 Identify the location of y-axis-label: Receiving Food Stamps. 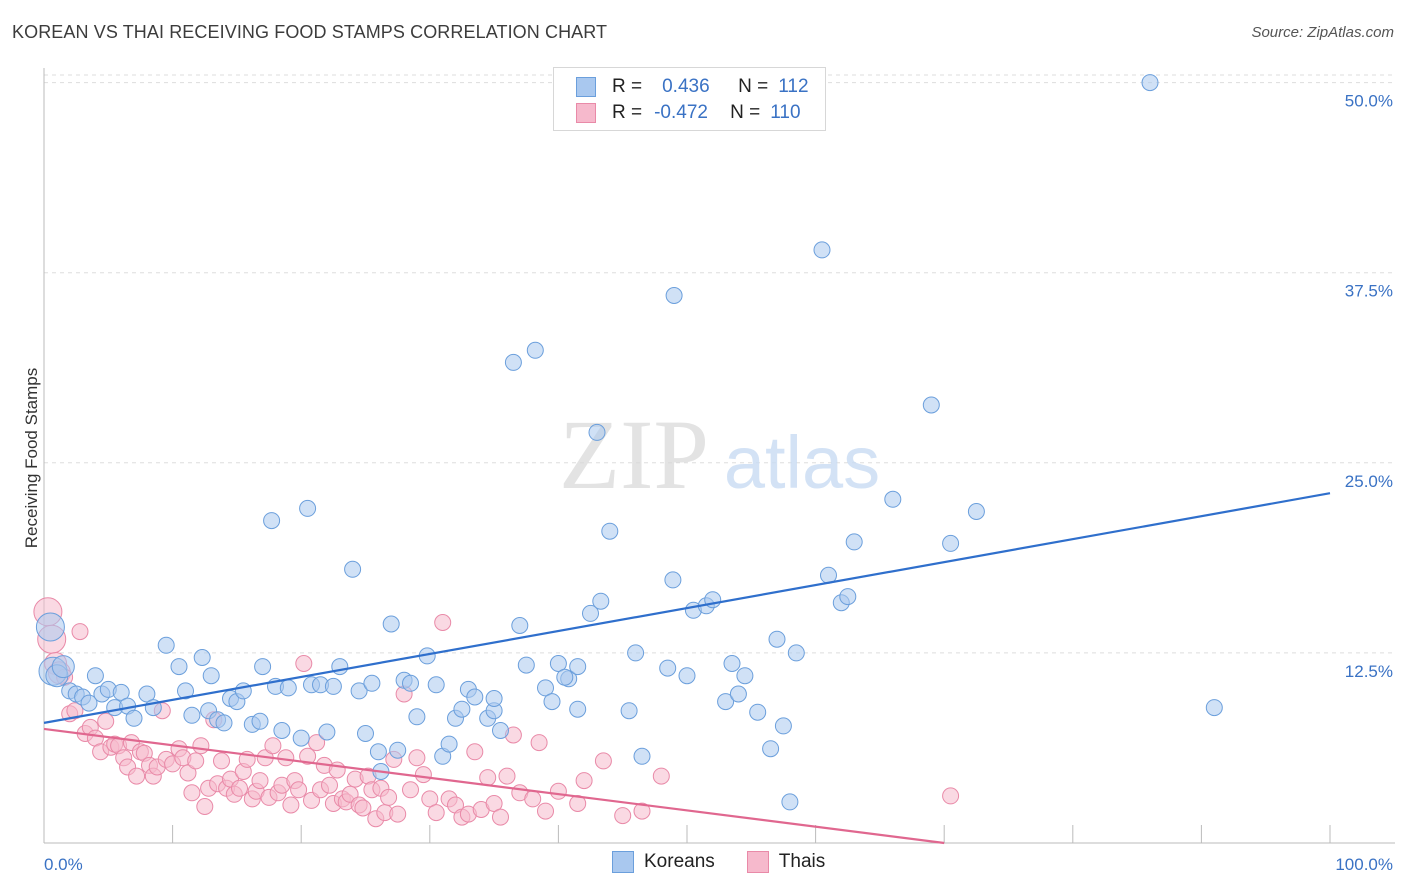
(31, 458).